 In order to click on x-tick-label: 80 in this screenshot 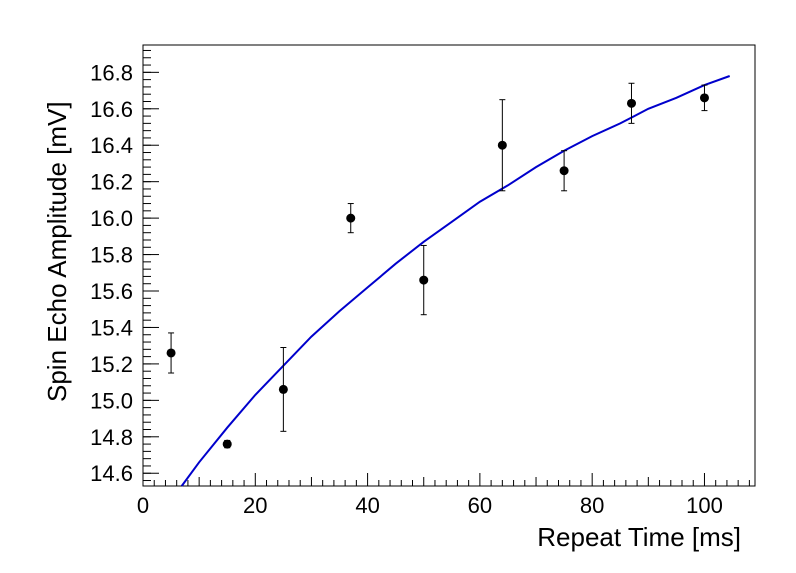, I will do `click(592, 505)`.